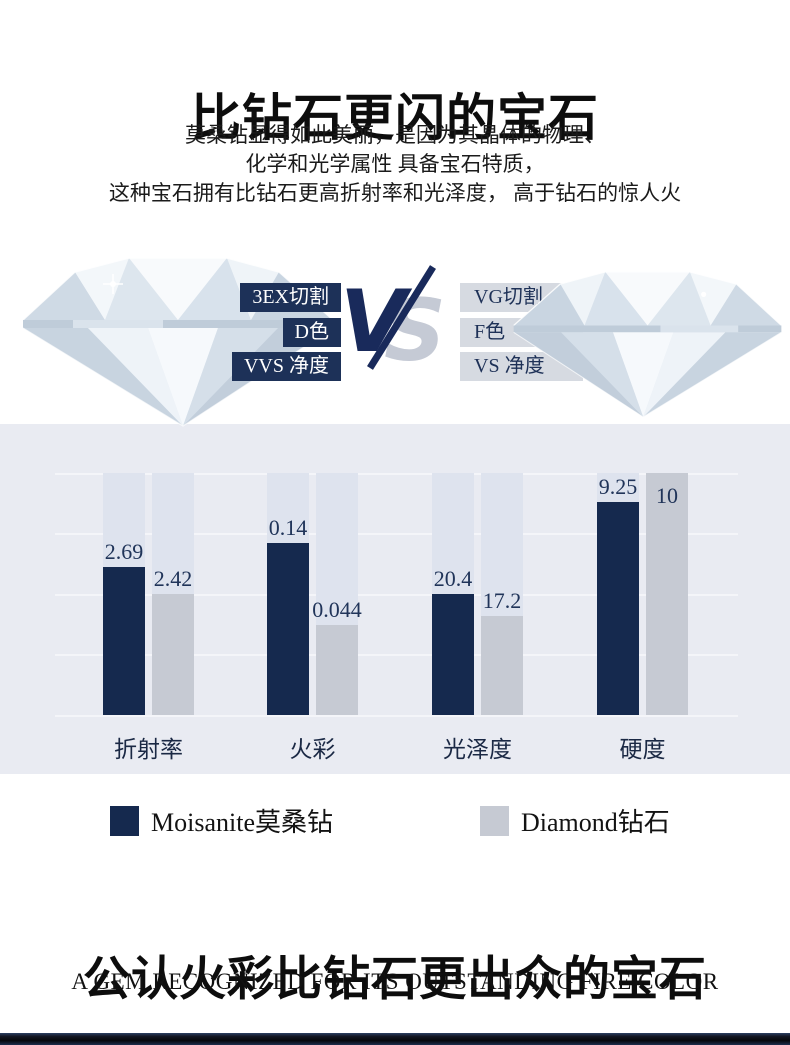 This screenshot has height=1045, width=790. What do you see at coordinates (148, 749) in the screenshot?
I see `category-label: 折射率` at bounding box center [148, 749].